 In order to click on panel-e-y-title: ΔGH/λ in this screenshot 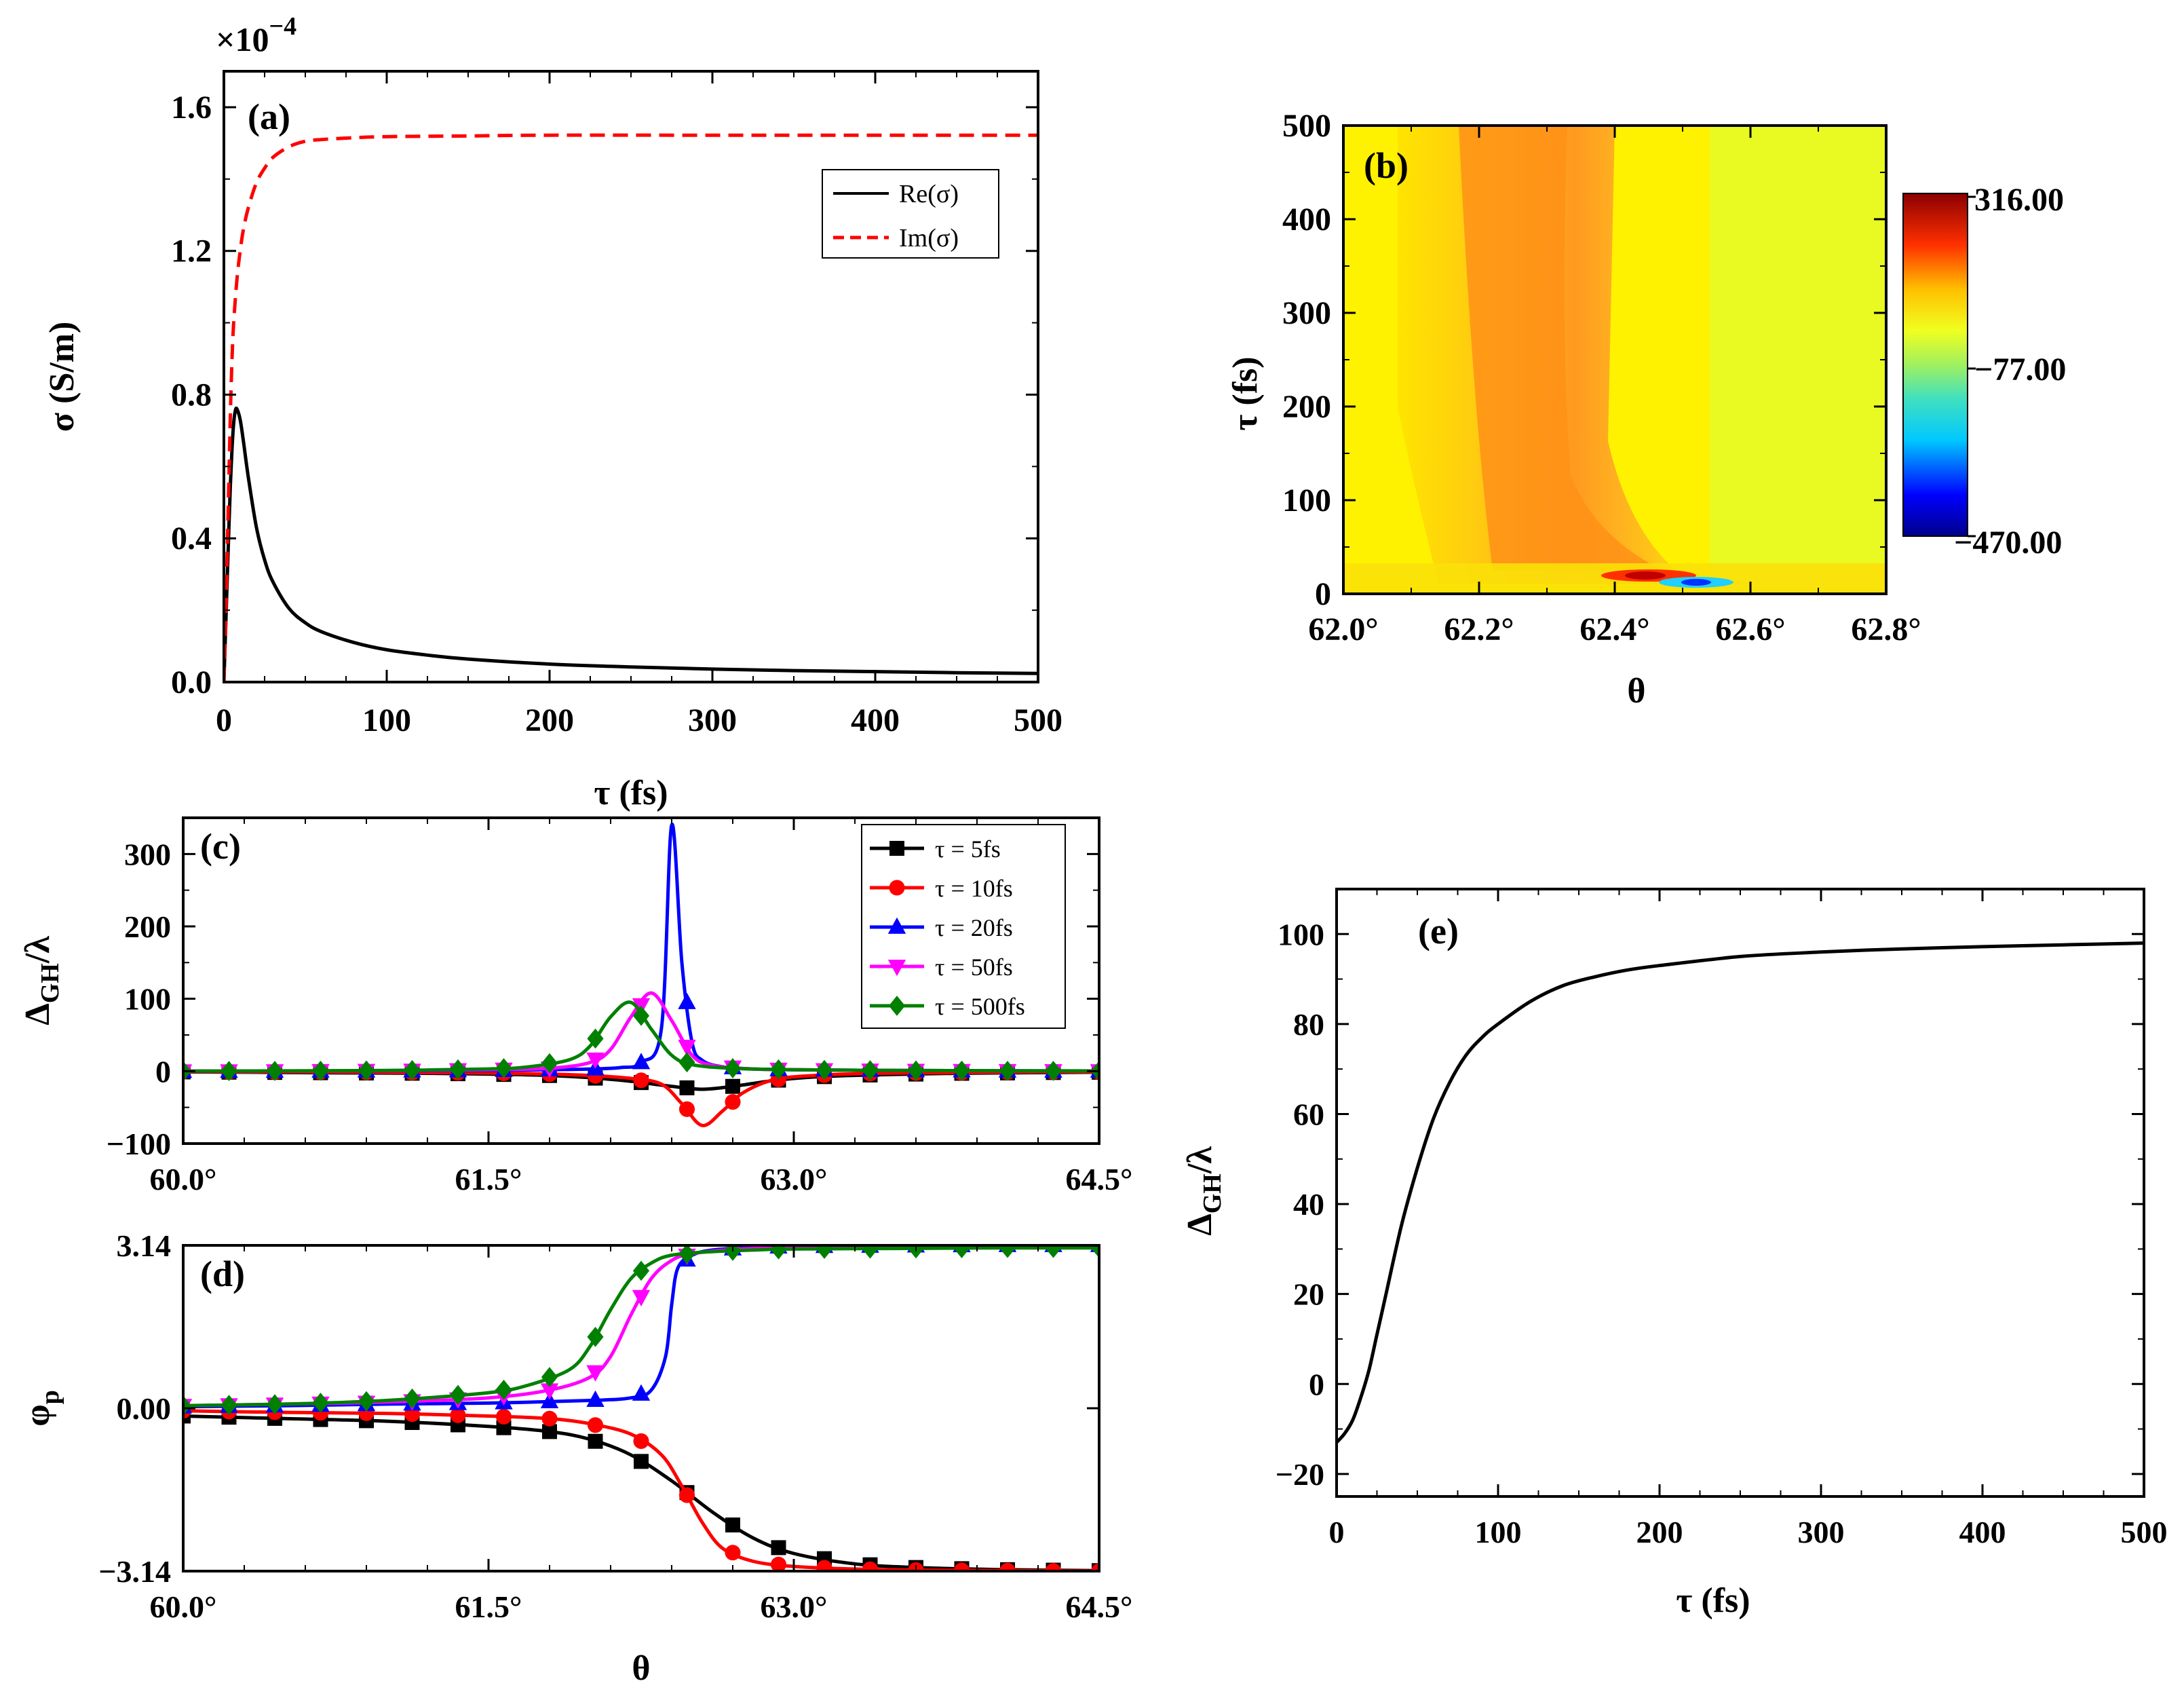, I will do `click(1204, 1191)`.